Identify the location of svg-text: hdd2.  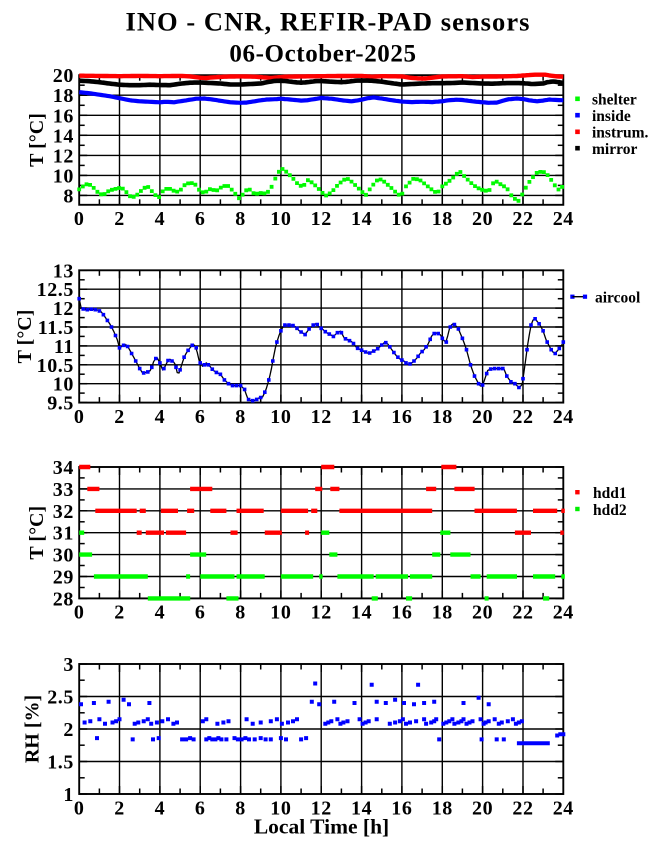
(610, 510).